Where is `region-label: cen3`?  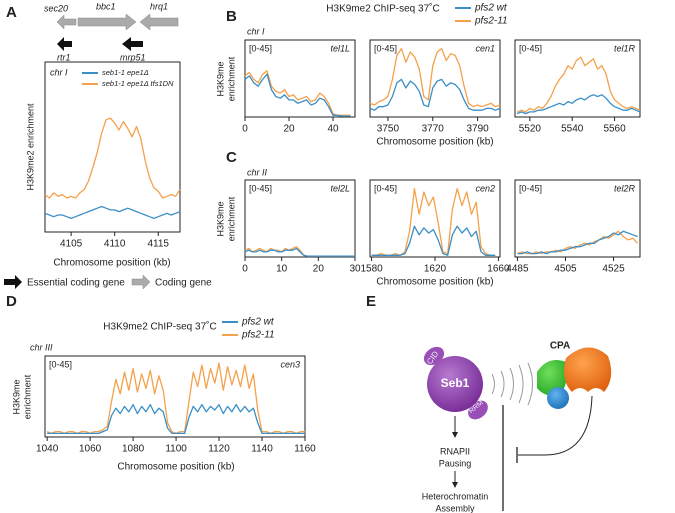
region-label: cen3 is located at coordinates (290, 364).